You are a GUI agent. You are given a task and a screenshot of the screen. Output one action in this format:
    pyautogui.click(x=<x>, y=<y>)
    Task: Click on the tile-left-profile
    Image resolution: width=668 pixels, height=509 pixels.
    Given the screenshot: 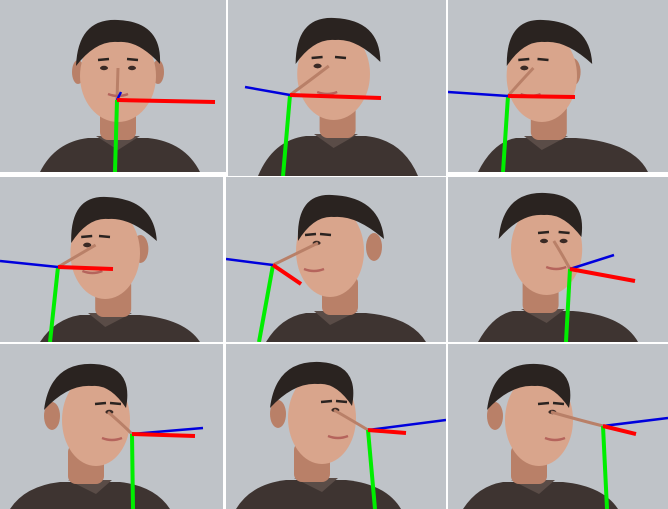 What is the action you would take?
    pyautogui.click(x=111, y=426)
    